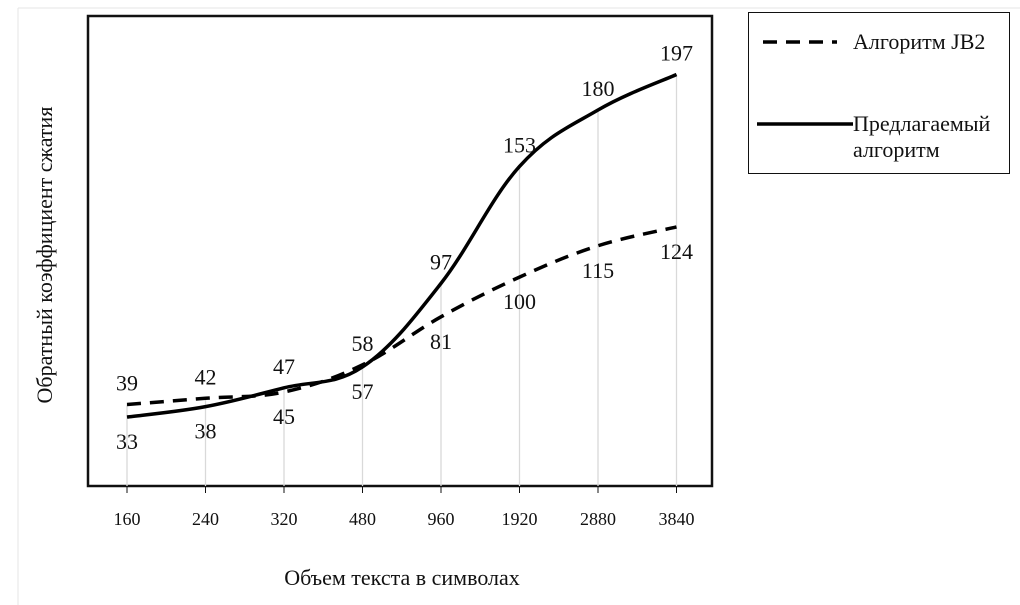 Image resolution: width=1020 pixels, height=605 pixels. What do you see at coordinates (598, 88) in the screenshot?
I see `data-label: 180` at bounding box center [598, 88].